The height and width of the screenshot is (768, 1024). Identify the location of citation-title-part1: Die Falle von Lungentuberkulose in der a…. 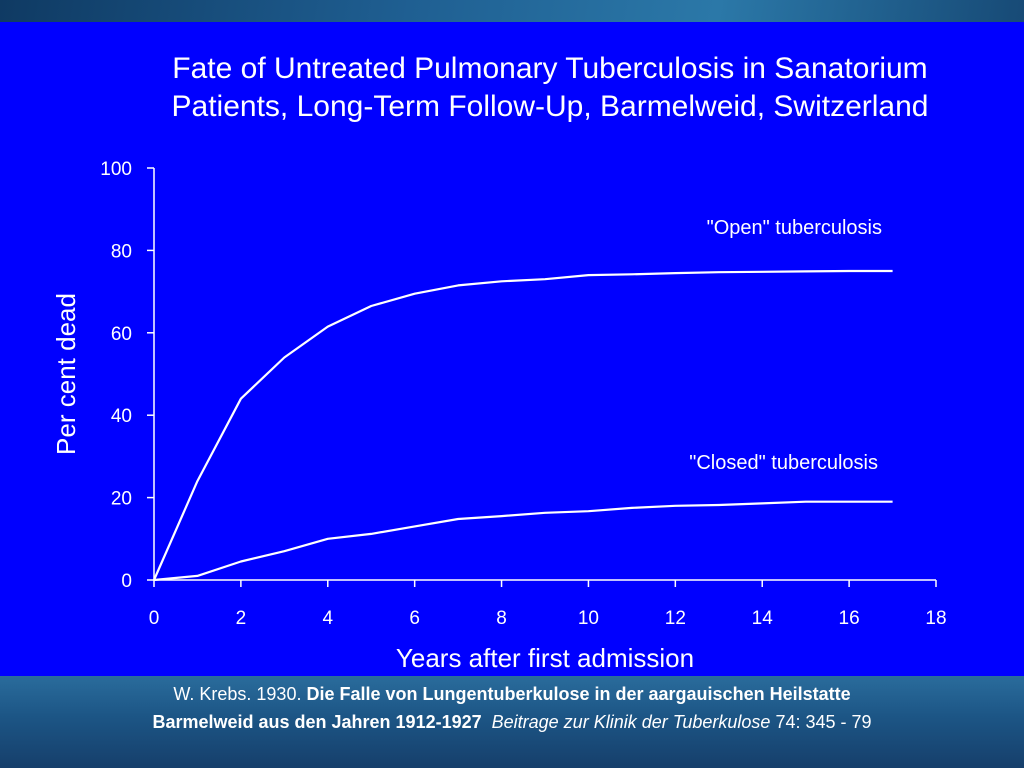
(578, 694).